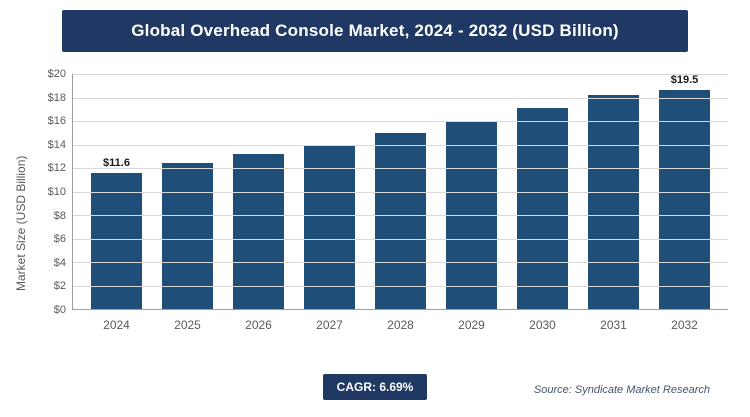  What do you see at coordinates (21, 223) in the screenshot?
I see `y-axis-title: Market Size (USD Billion)` at bounding box center [21, 223].